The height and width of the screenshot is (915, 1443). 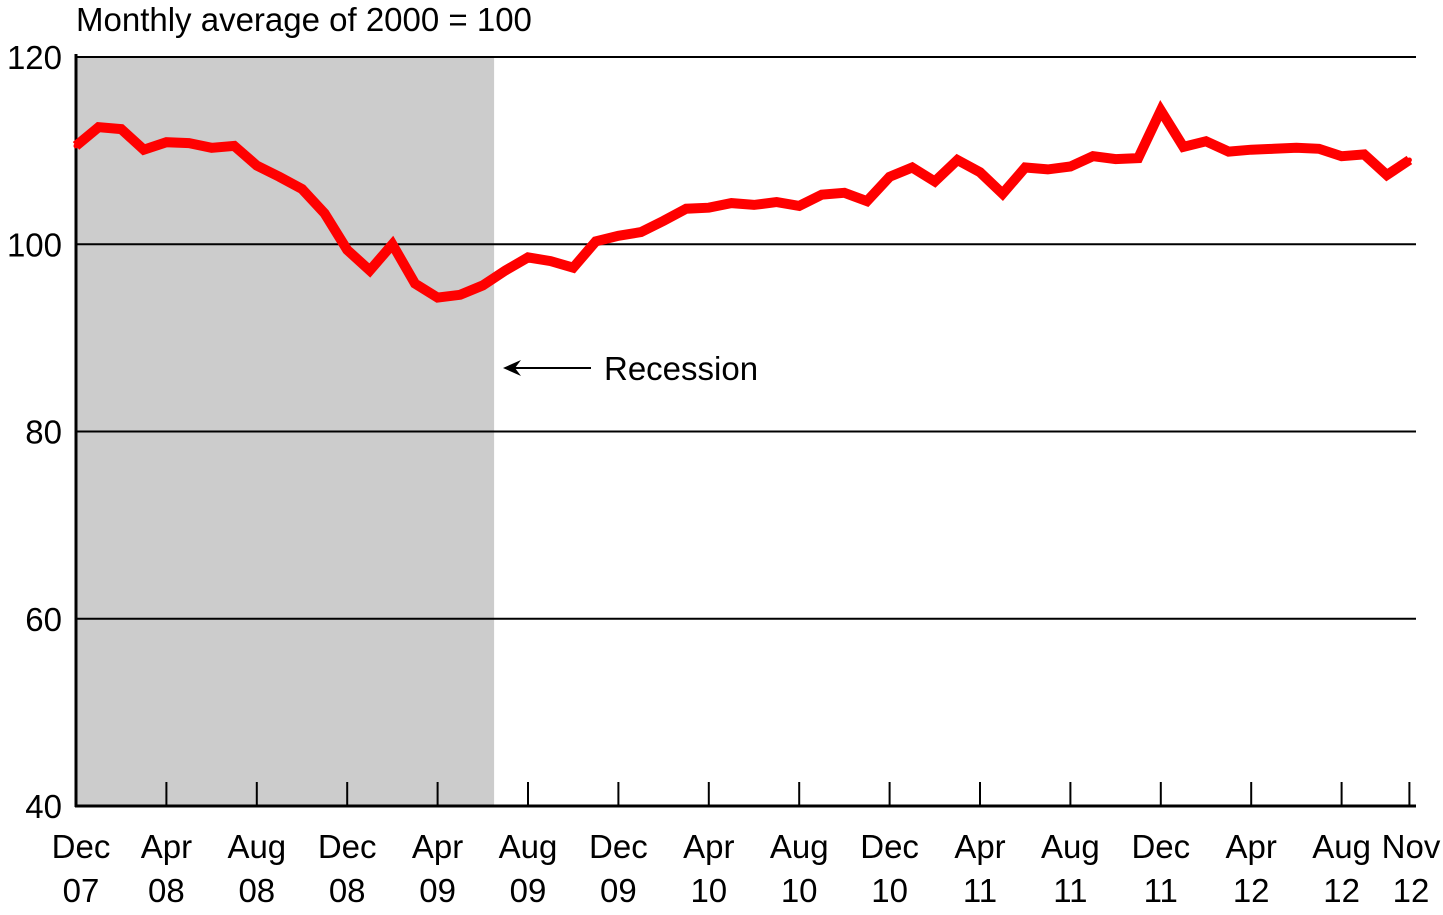 I want to click on y-tick-label: 40, so click(x=43, y=806).